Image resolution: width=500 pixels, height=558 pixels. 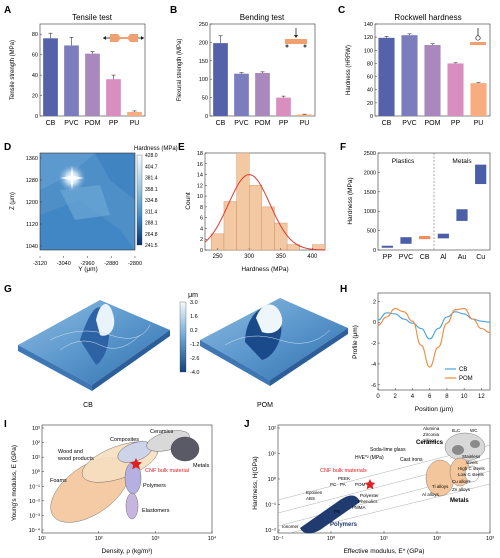 What do you see at coordinates (264, 269) in the screenshot?
I see `panel-e-xlabel: Hardness (MPa)` at bounding box center [264, 269].